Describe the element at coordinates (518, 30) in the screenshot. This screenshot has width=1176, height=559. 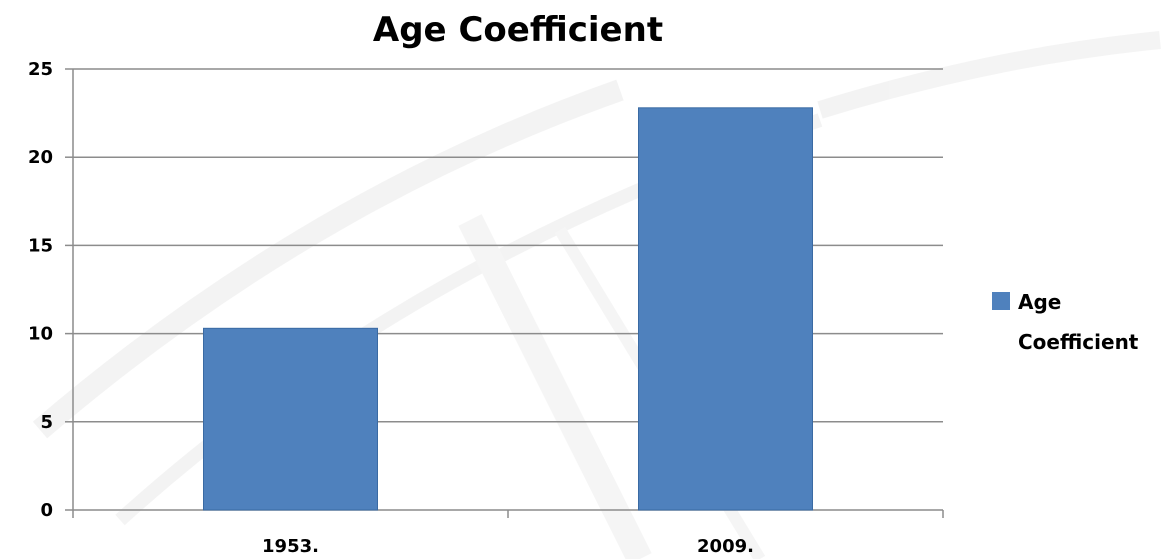
I see `chart-title: Age Coefficient` at that location.